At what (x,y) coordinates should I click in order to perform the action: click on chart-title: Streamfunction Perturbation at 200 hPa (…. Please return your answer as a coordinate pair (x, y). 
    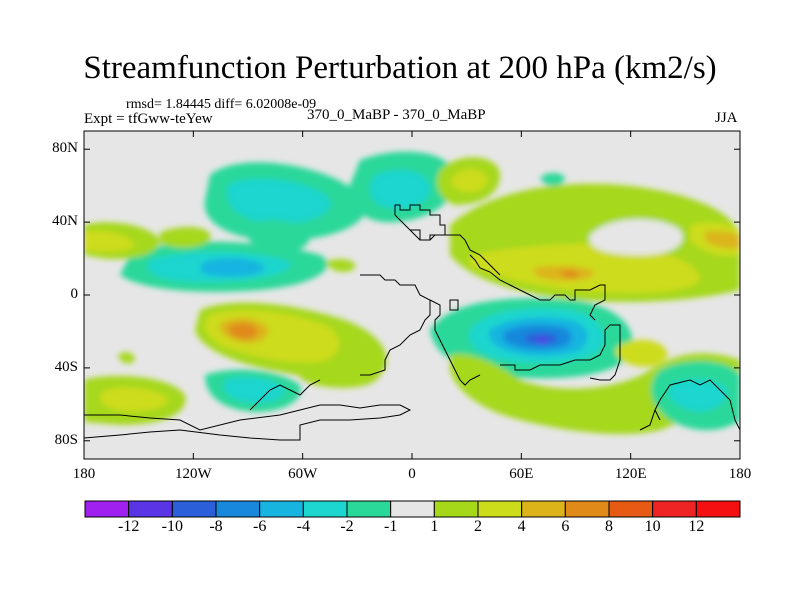
    Looking at the image, I should click on (400, 68).